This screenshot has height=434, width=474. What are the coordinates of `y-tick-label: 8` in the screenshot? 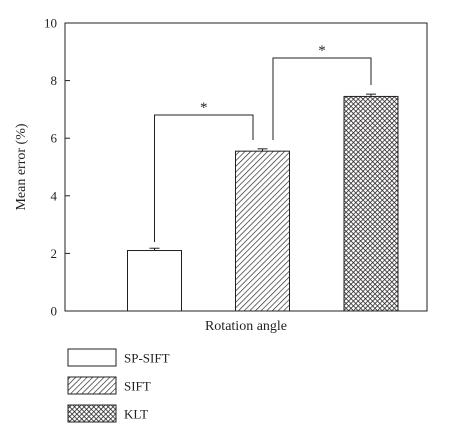 It's located at (54, 80).